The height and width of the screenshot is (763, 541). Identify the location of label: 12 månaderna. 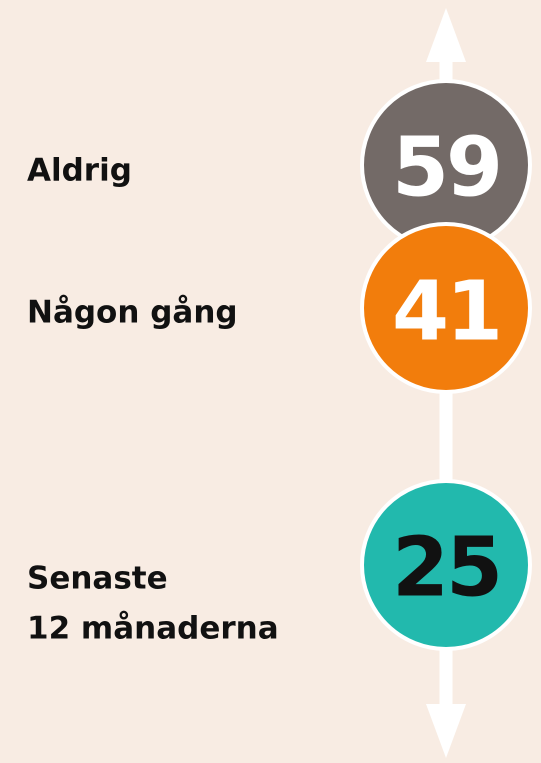
(153, 629).